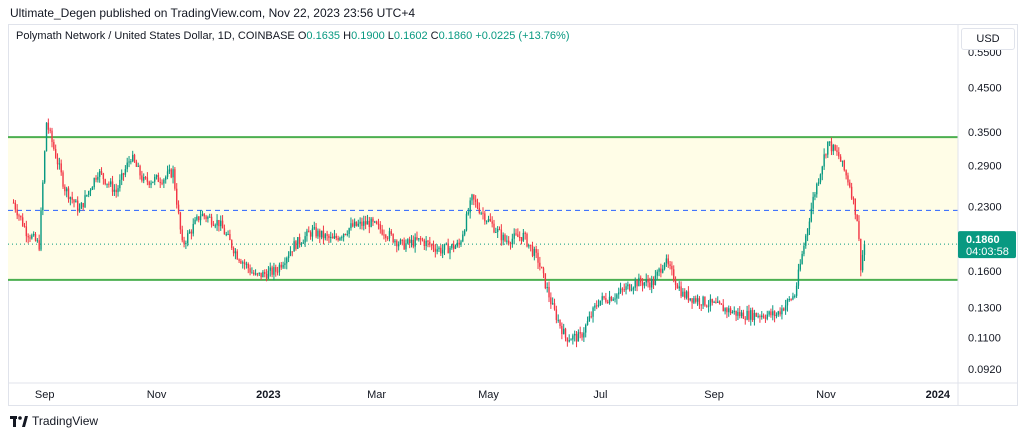 This screenshot has height=437, width=1024. Describe the element at coordinates (985, 207) in the screenshot. I see `y-tick-label: 0.2300` at that location.